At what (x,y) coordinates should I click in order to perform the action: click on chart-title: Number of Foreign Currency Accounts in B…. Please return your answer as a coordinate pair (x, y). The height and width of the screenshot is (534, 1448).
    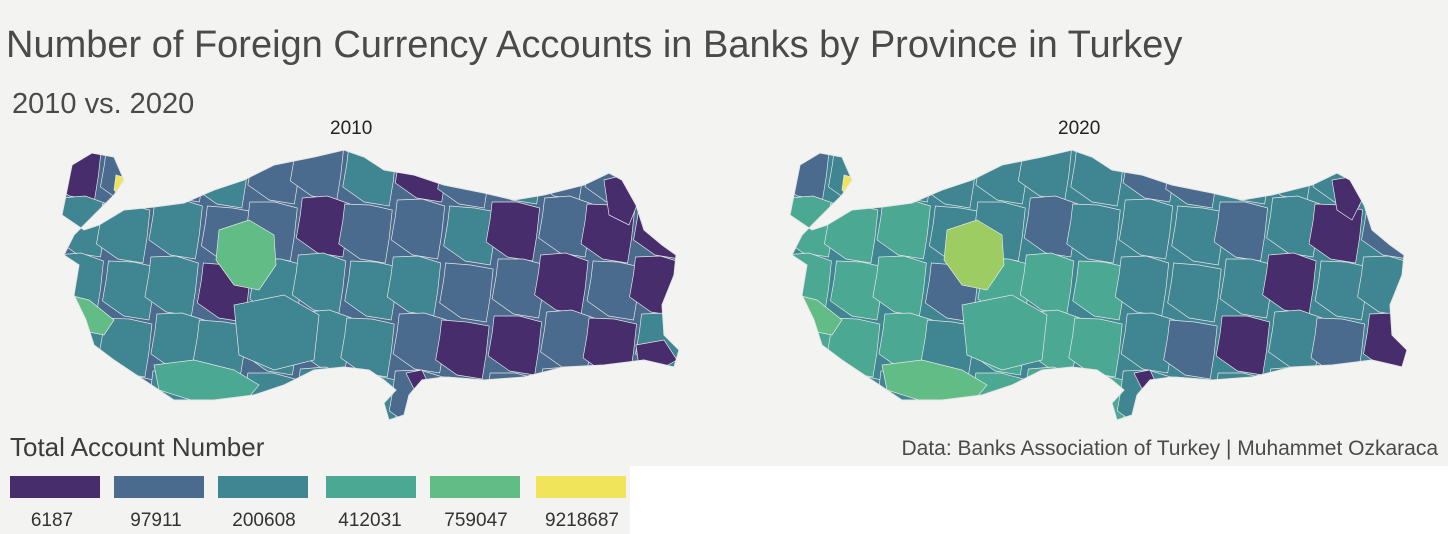
    Looking at the image, I should click on (594, 45).